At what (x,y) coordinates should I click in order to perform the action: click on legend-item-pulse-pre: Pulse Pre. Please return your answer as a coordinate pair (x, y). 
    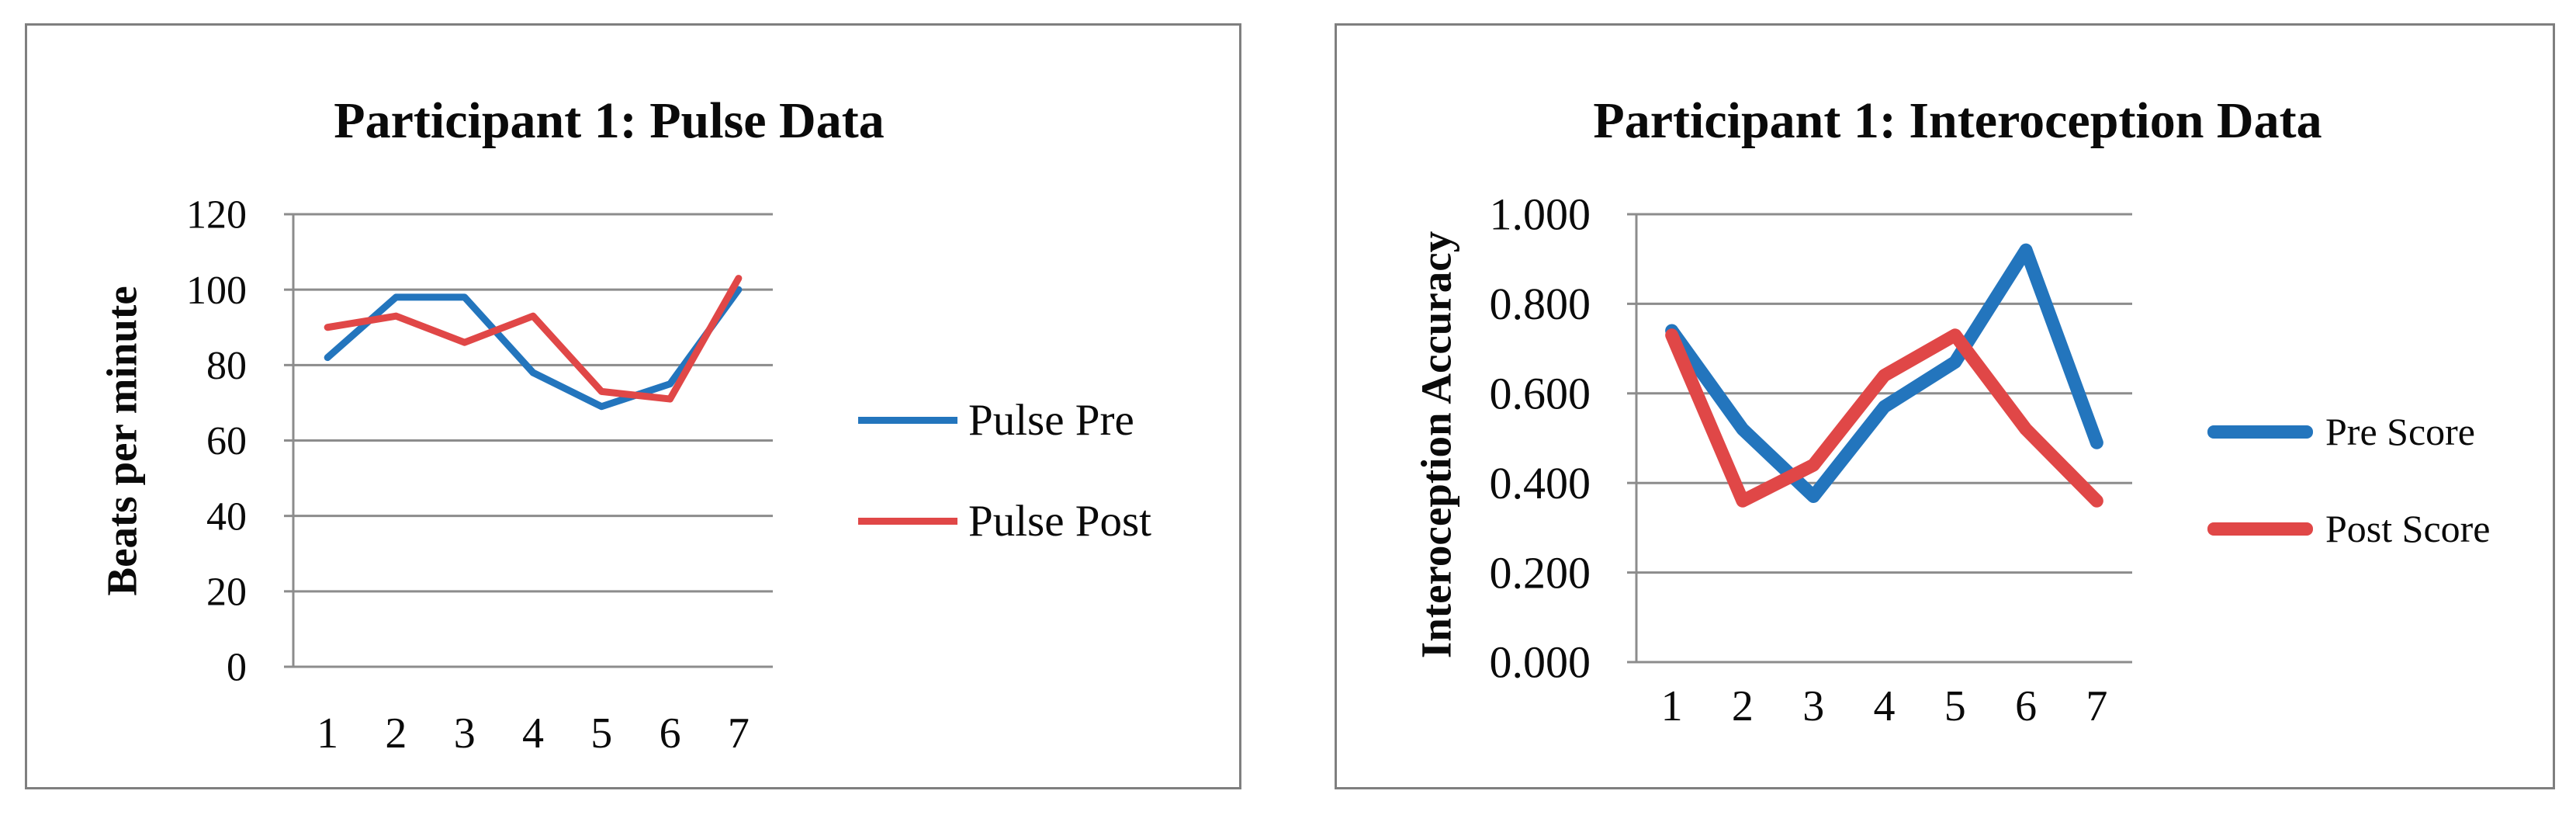
    Looking at the image, I should click on (996, 420).